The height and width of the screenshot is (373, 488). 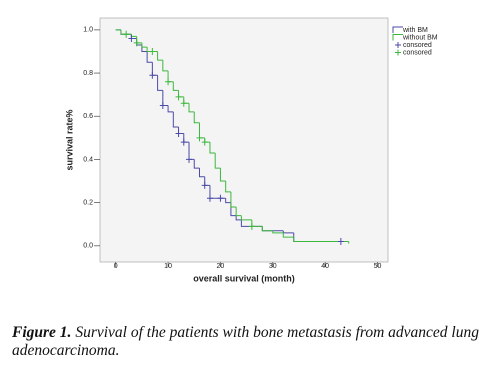 What do you see at coordinates (88, 73) in the screenshot?
I see `y-tick-label: 0.8` at bounding box center [88, 73].